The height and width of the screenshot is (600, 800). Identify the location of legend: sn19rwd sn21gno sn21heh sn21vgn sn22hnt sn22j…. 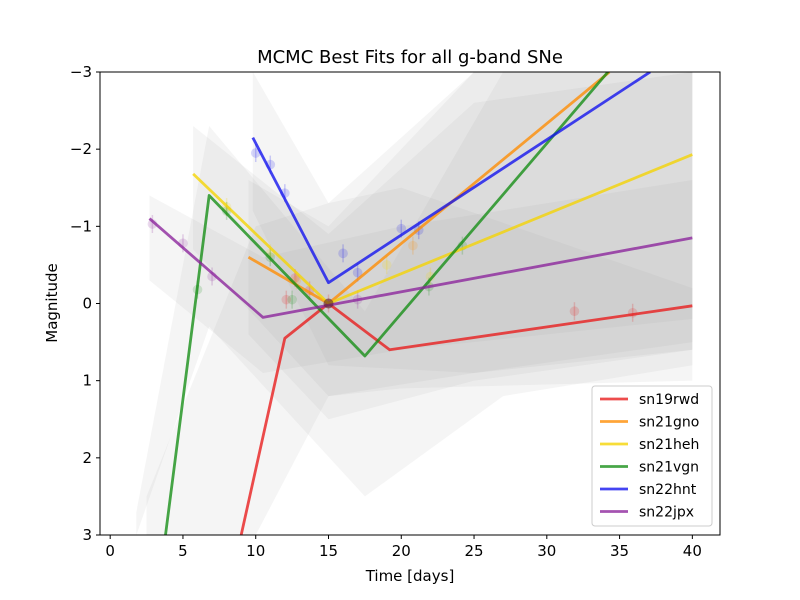
(652, 456).